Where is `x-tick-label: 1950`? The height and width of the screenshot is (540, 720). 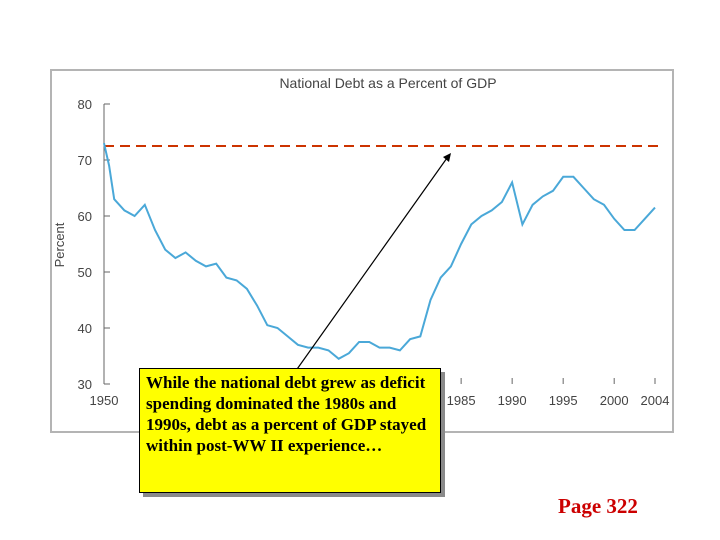
x-tick-label: 1950 is located at coordinates (104, 400).